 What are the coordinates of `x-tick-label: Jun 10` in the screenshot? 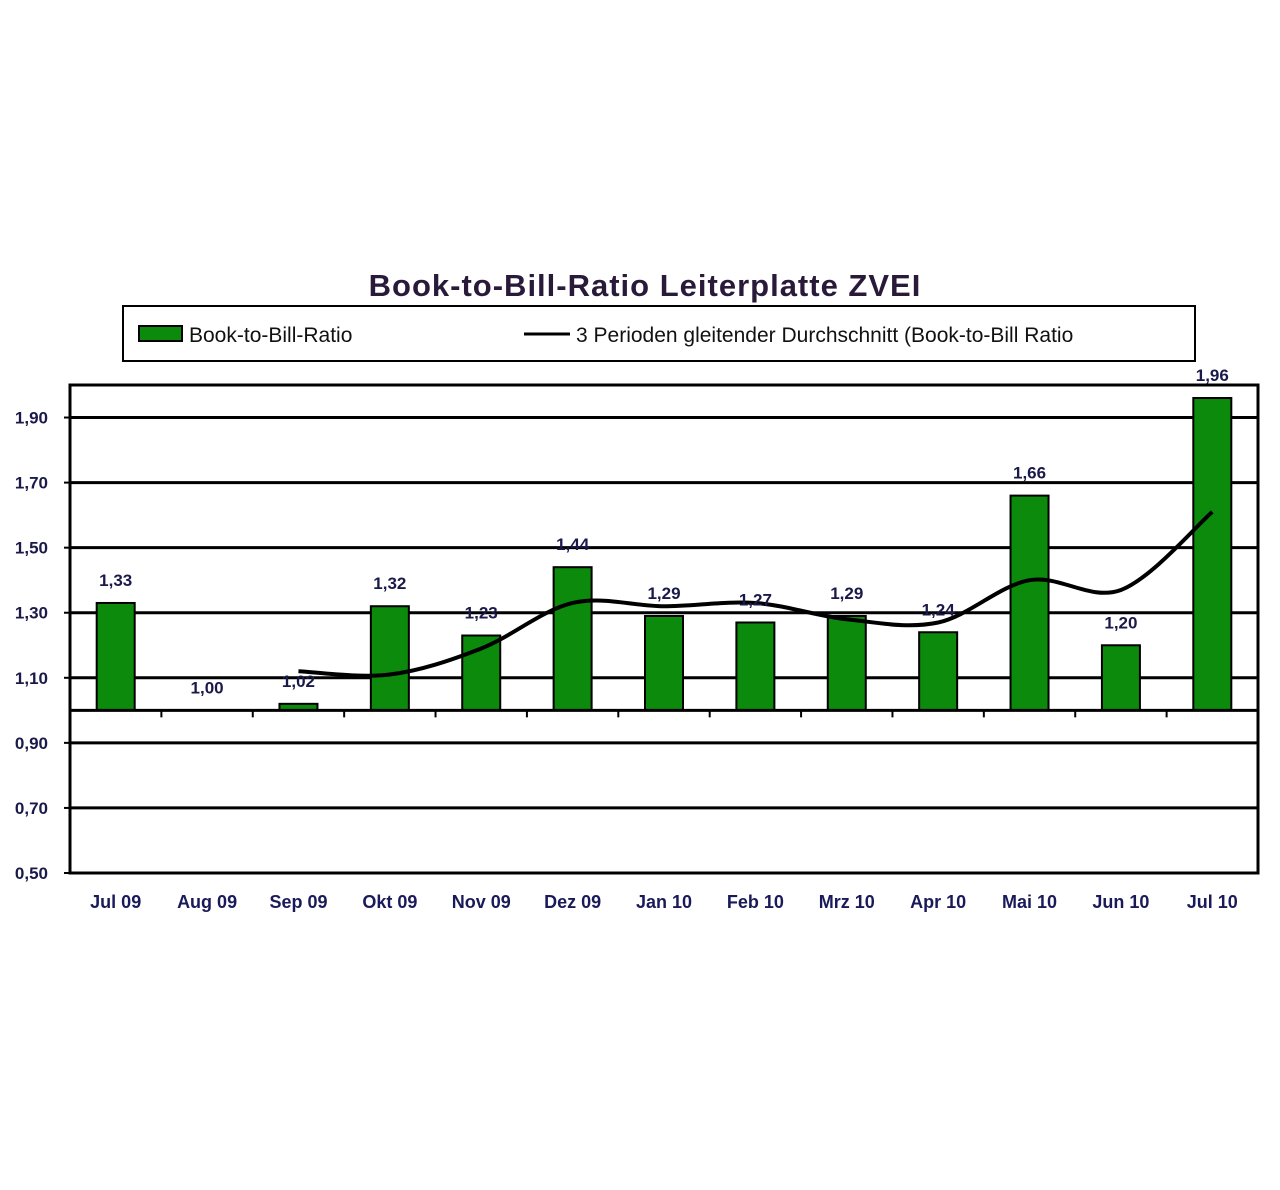 It's located at (1120, 902).